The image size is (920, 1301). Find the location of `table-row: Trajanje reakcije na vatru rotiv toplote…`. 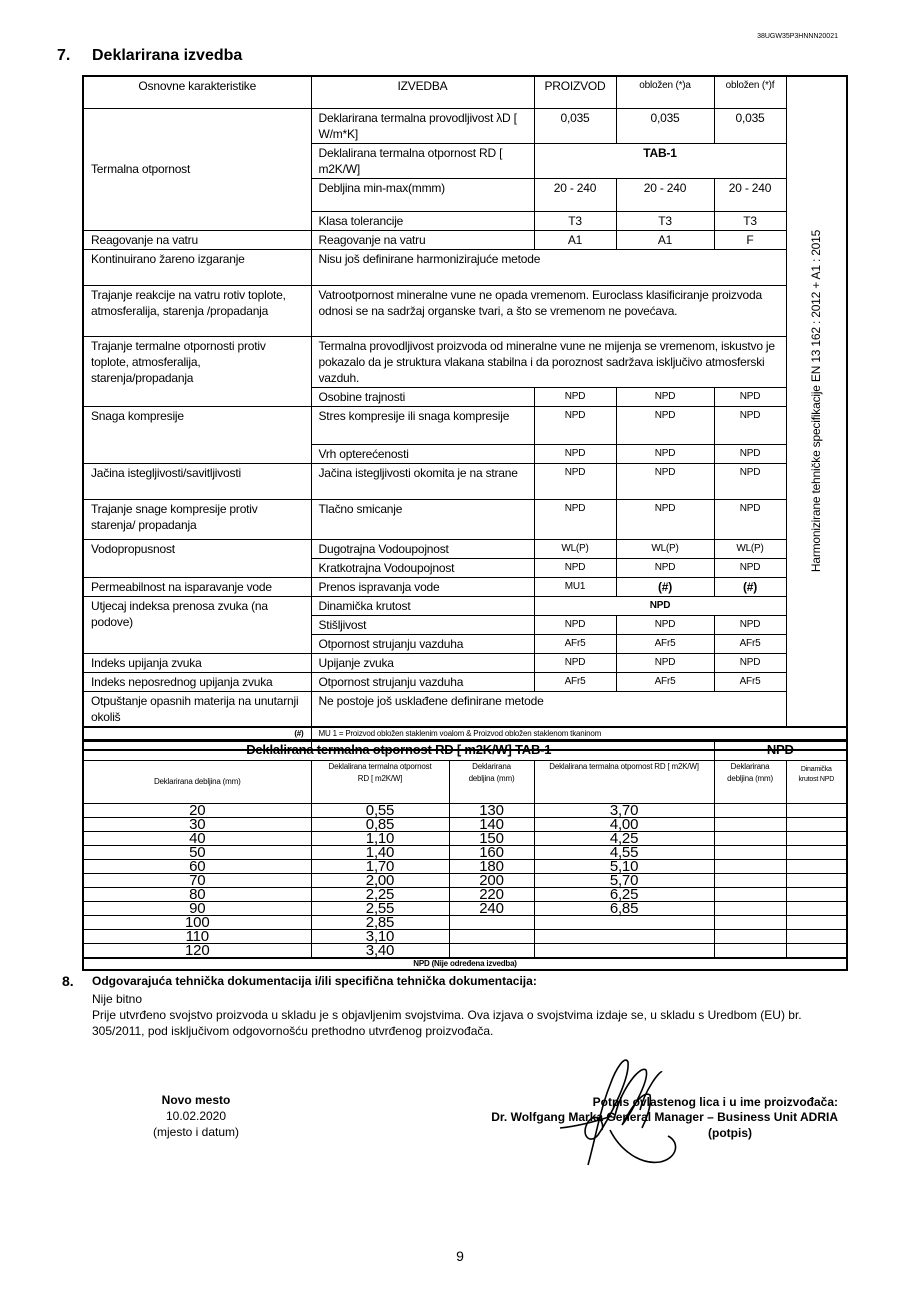

table-row: Trajanje reakcije na vatru rotiv toplote… is located at coordinates (464, 310).